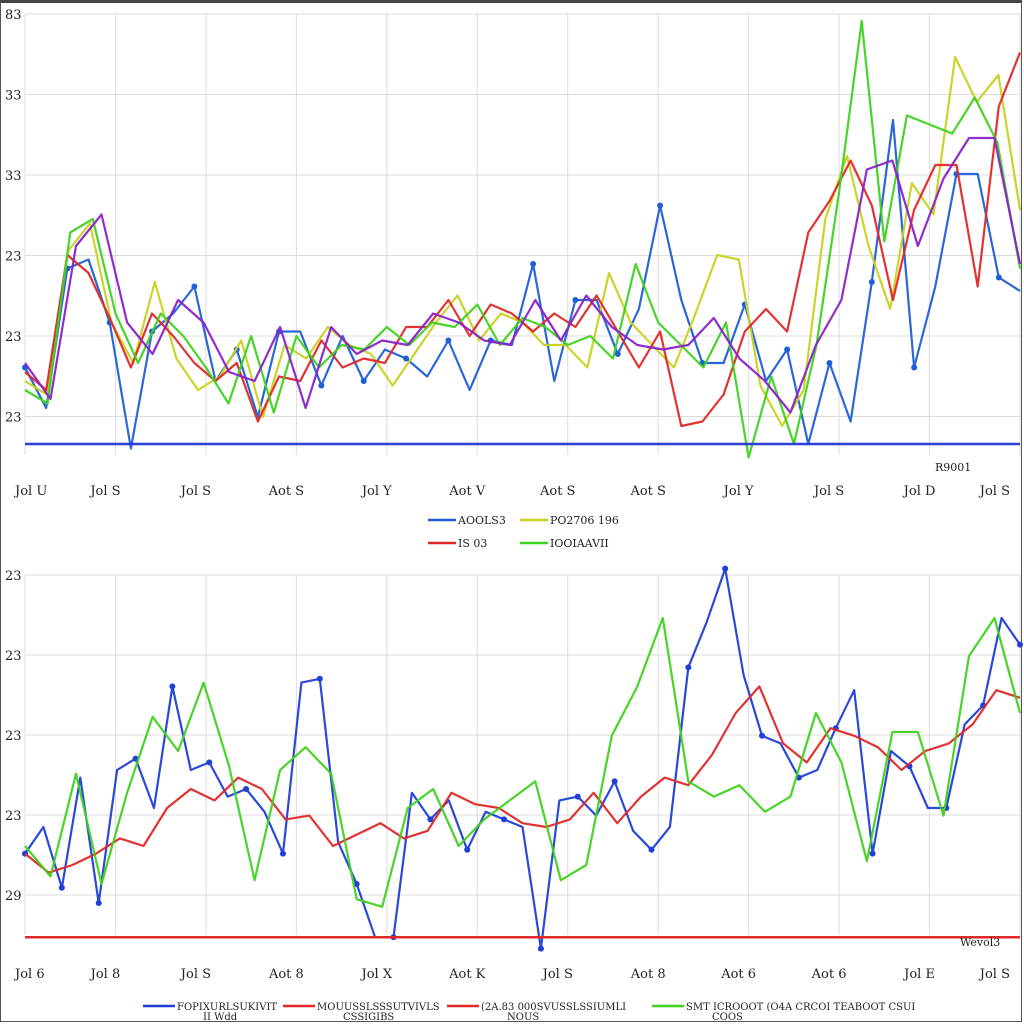  Describe the element at coordinates (13, 15) in the screenshot. I see `y-tick-label: 83` at that location.